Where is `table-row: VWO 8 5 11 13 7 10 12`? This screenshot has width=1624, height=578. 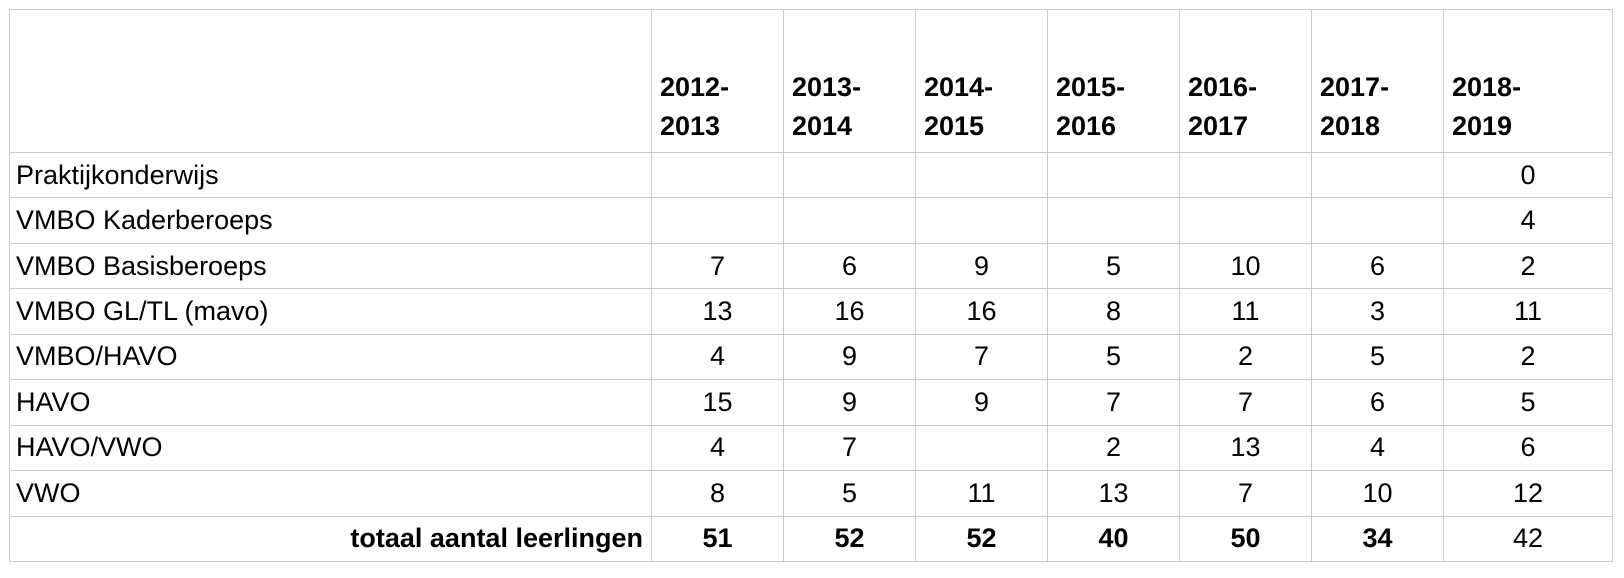
table-row: VWO 8 5 11 13 7 10 12 is located at coordinates (811, 493).